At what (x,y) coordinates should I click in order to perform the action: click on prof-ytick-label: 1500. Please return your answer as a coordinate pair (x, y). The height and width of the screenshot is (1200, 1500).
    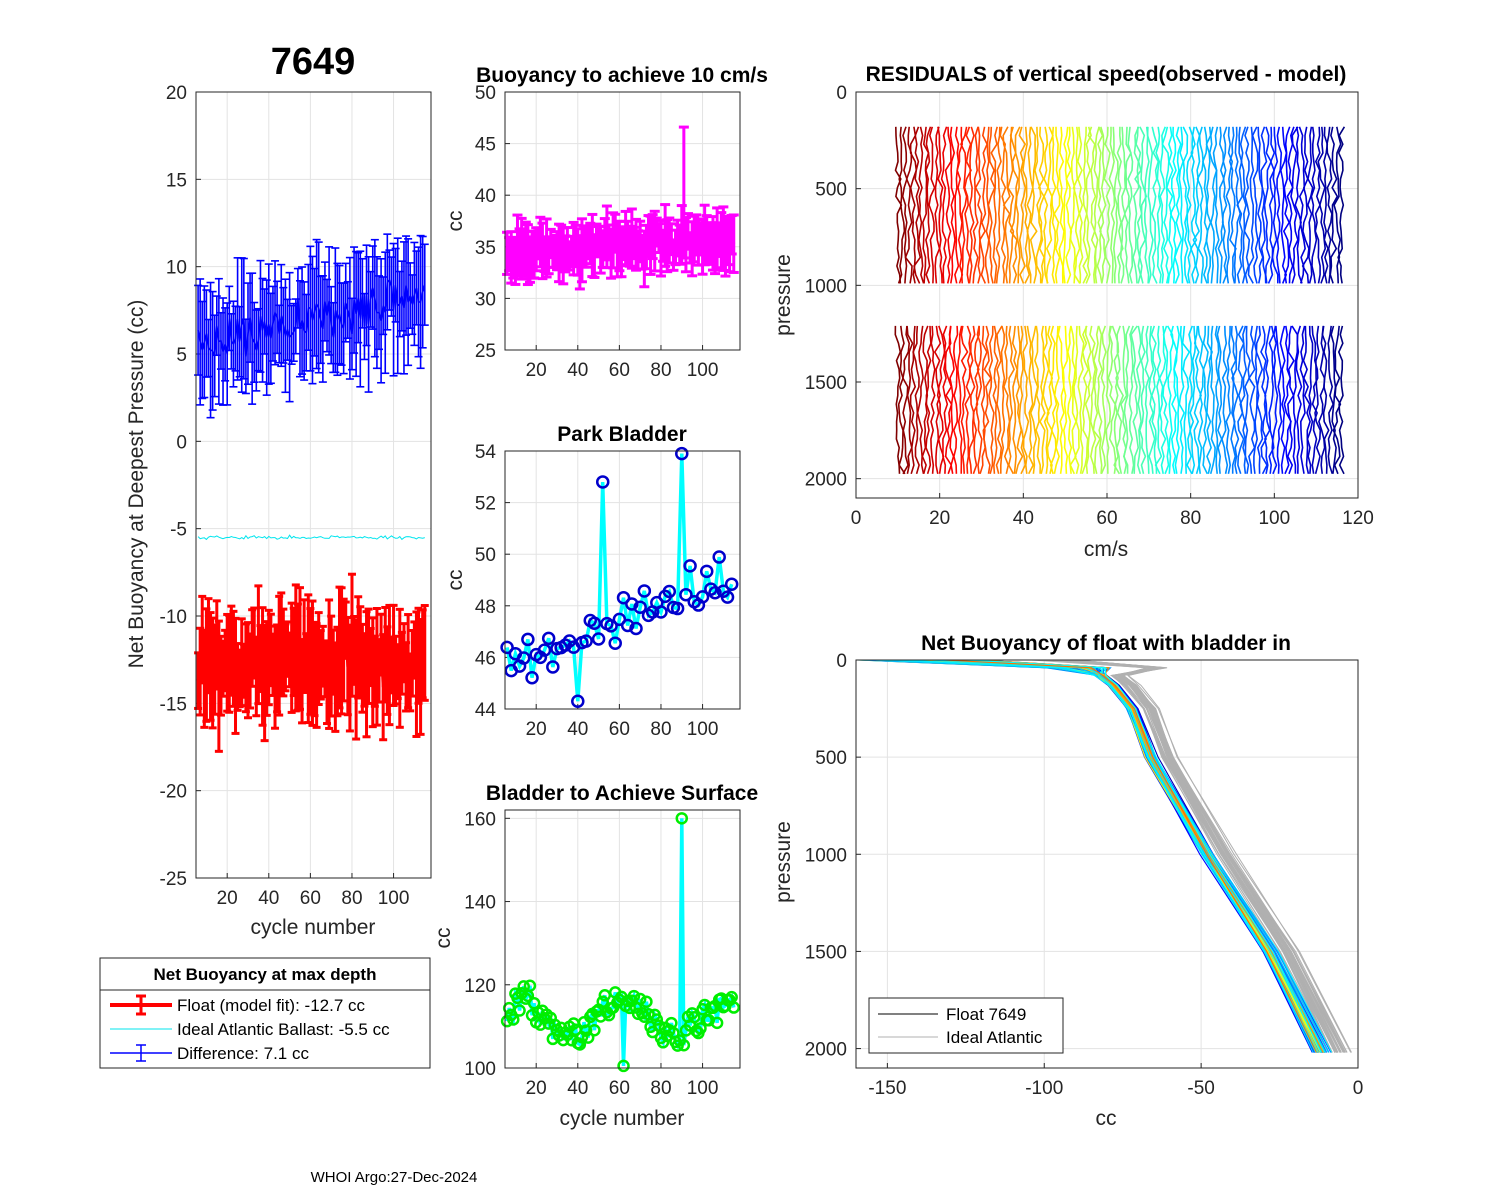
    Looking at the image, I should click on (826, 952).